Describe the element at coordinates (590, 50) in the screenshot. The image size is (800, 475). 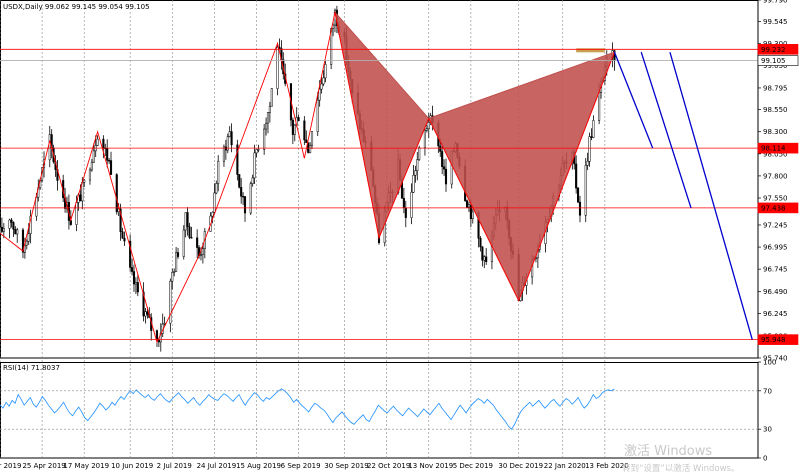
I see `target-zone-bar` at that location.